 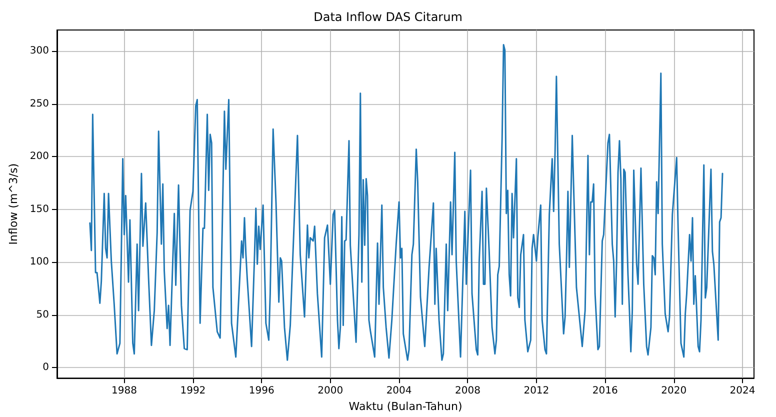 What do you see at coordinates (331, 391) in the screenshot?
I see `x-tick-label: 2000` at bounding box center [331, 391].